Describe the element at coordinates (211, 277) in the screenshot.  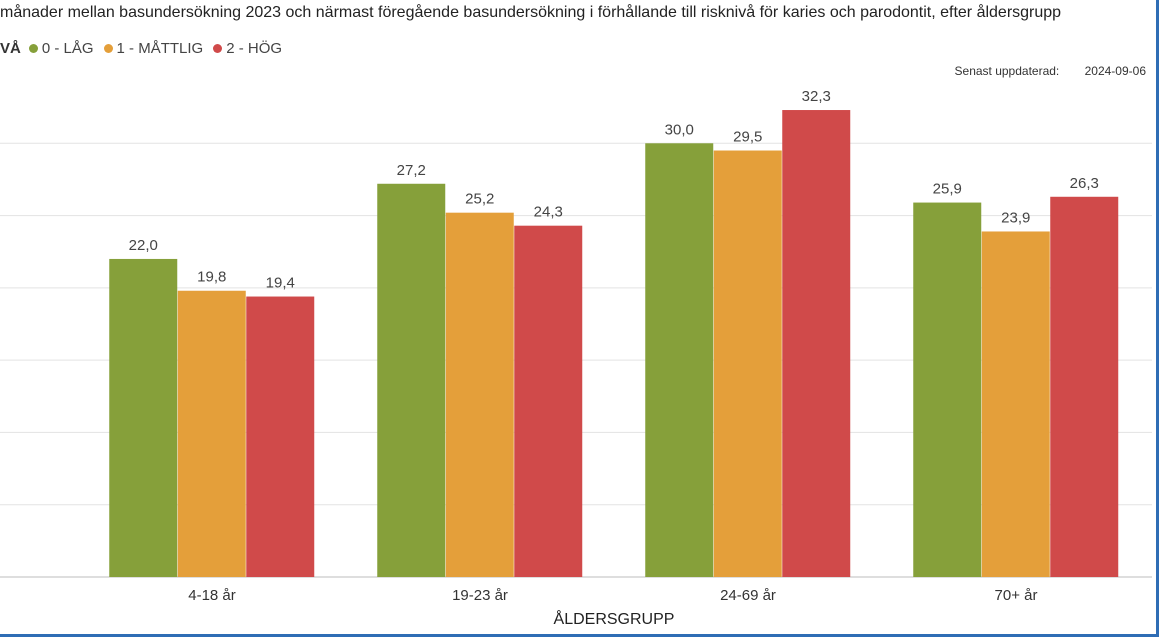
I see `data-label: 19,8` at that location.